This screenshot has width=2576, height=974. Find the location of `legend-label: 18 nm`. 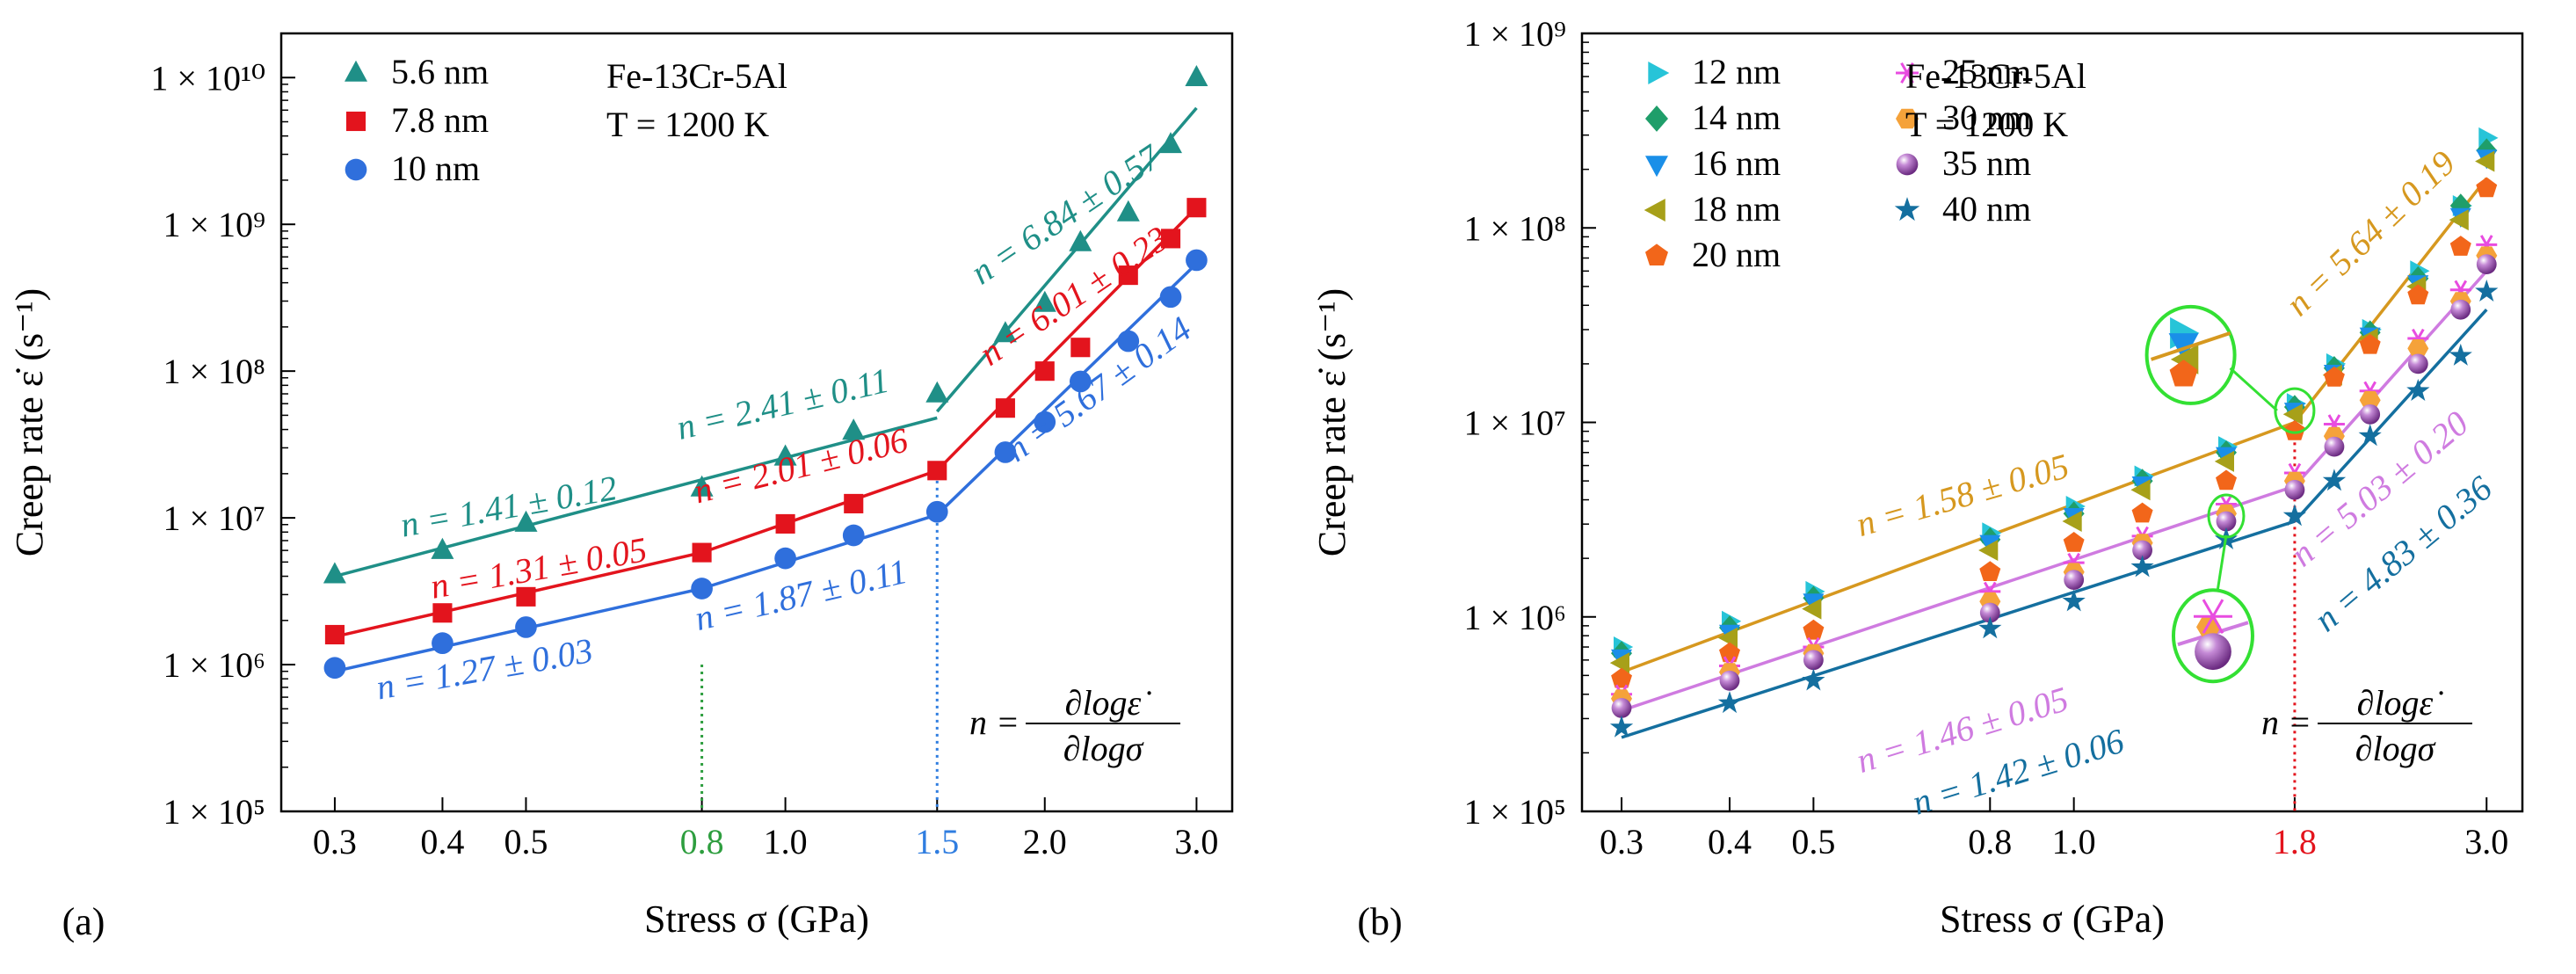

legend-label: 18 nm is located at coordinates (1736, 209).